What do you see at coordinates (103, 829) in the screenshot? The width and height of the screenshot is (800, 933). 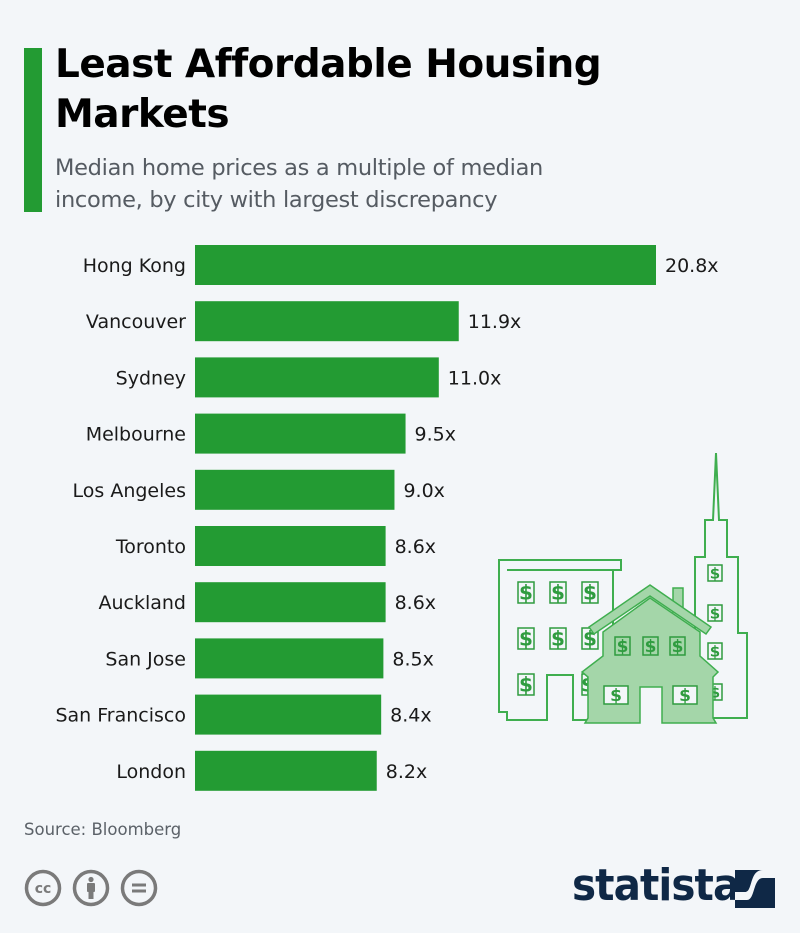 I see `source-note: Source: Bloomberg` at bounding box center [103, 829].